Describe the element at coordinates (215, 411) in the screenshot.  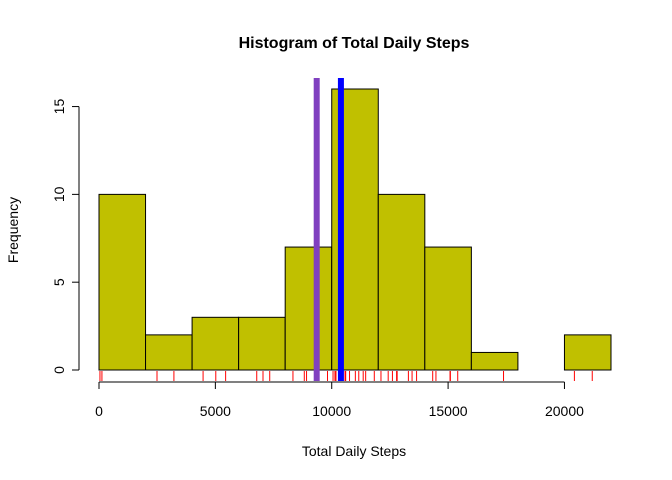
I see `x-tick-label: 5000` at that location.